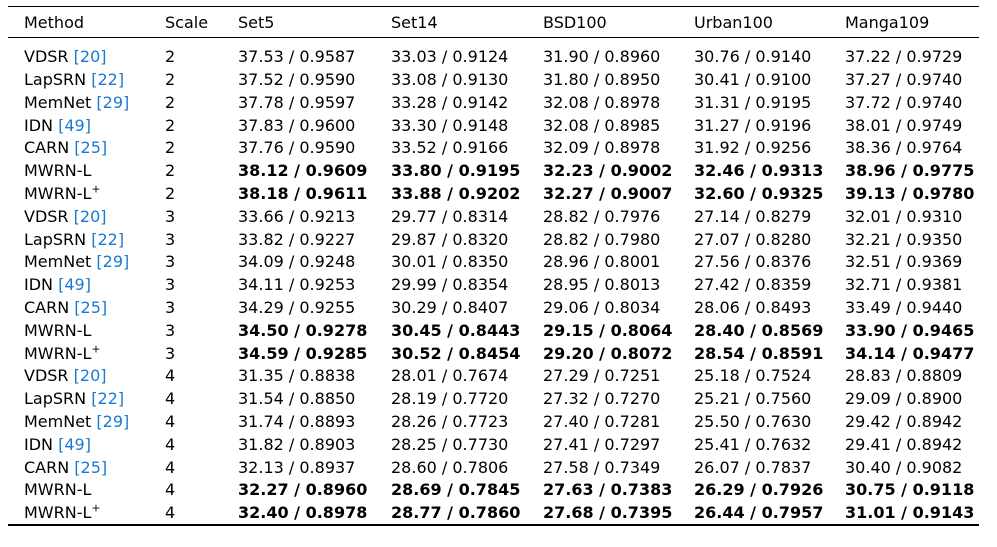 The height and width of the screenshot is (547, 997). I want to click on method-name: CARN, so click(47, 308).